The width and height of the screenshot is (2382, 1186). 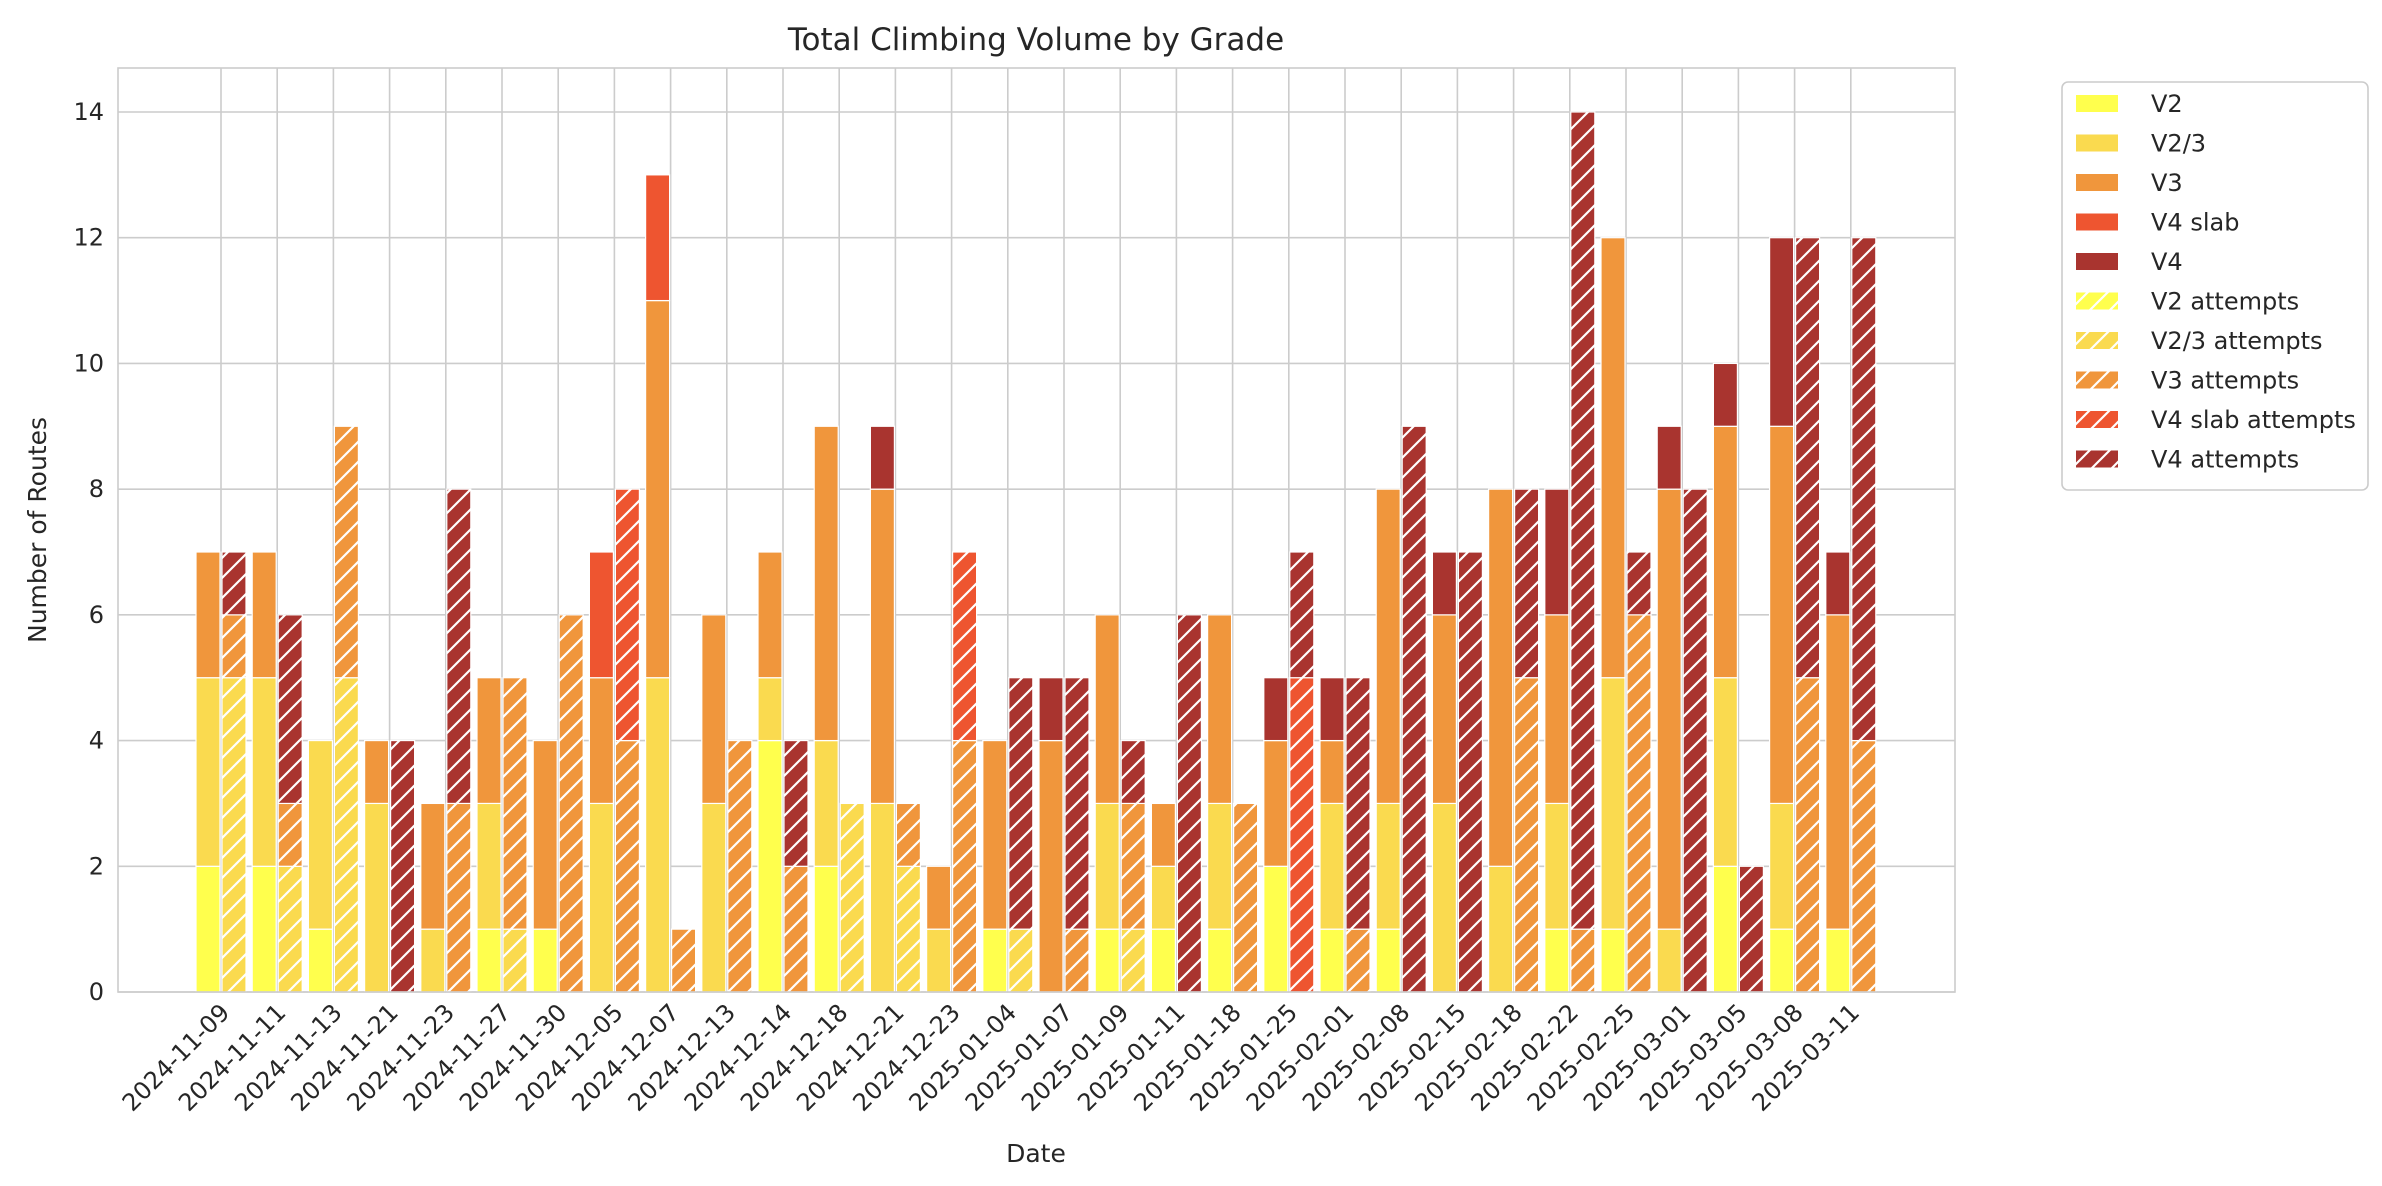 What do you see at coordinates (2253, 420) in the screenshot?
I see `legend-label: V4 slab attempts` at bounding box center [2253, 420].